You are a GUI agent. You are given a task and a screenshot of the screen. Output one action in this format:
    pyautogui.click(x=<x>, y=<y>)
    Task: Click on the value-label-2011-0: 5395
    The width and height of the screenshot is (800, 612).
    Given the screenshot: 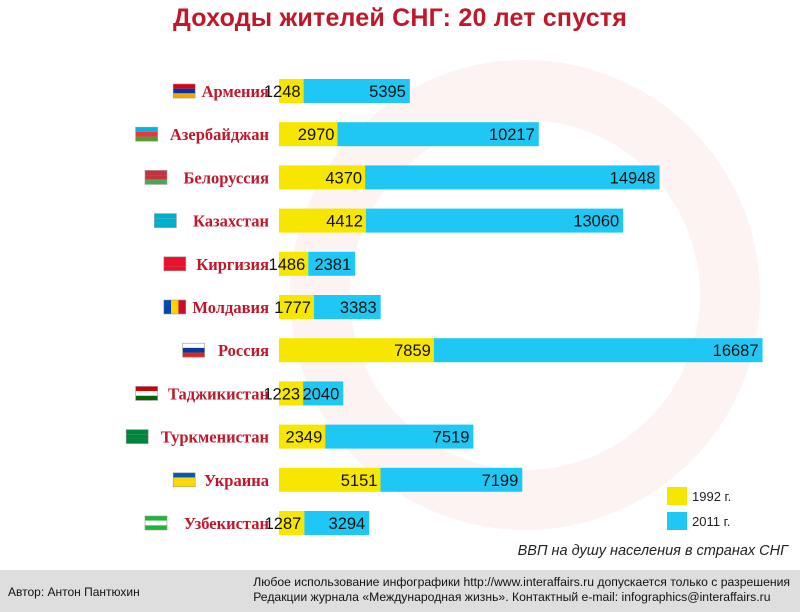 What is the action you would take?
    pyautogui.click(x=387, y=92)
    